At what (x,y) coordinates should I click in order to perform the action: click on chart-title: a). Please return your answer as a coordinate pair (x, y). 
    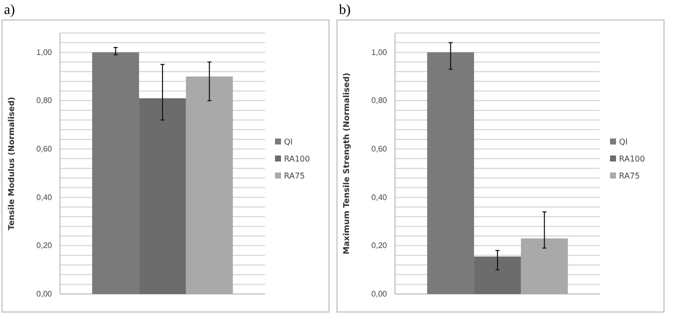
    Looking at the image, I should click on (10, 10).